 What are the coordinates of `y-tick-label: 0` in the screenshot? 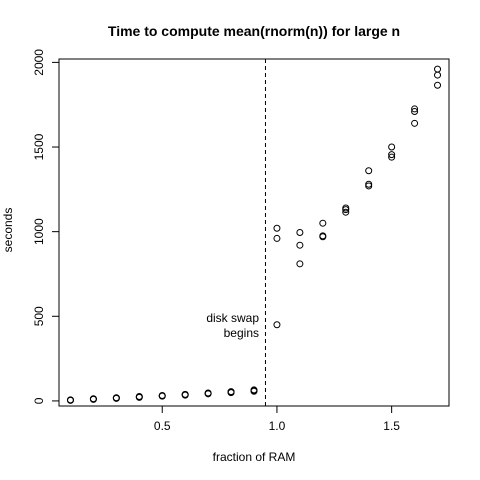 It's located at (39, 400).